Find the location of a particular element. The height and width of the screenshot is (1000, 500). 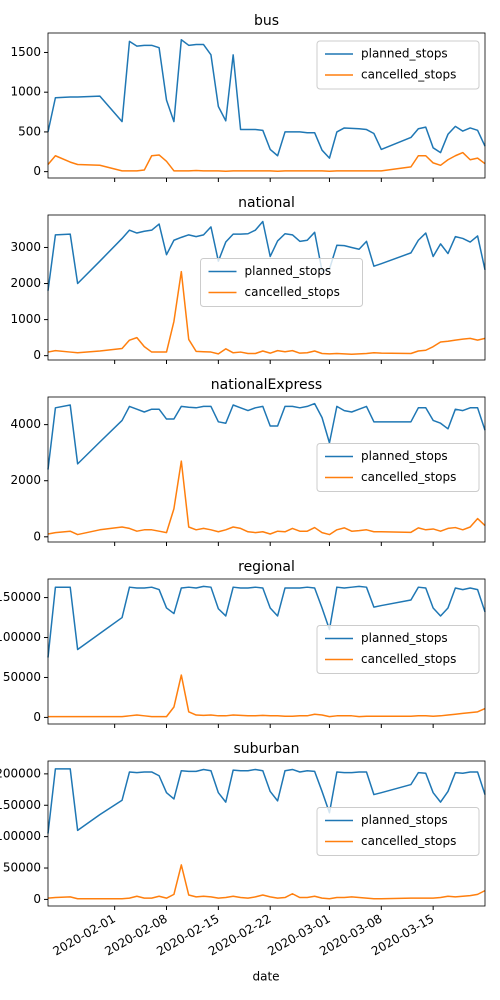

panel-title: nationalExpress is located at coordinates (266, 385).